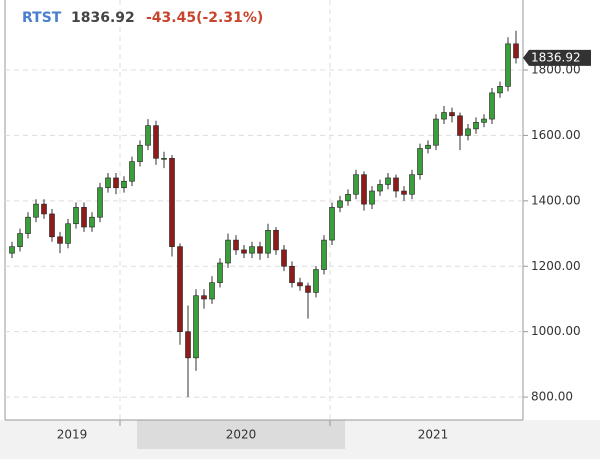 The height and width of the screenshot is (459, 600). Describe the element at coordinates (552, 397) in the screenshot. I see `y-tick-label: 800.00` at that location.